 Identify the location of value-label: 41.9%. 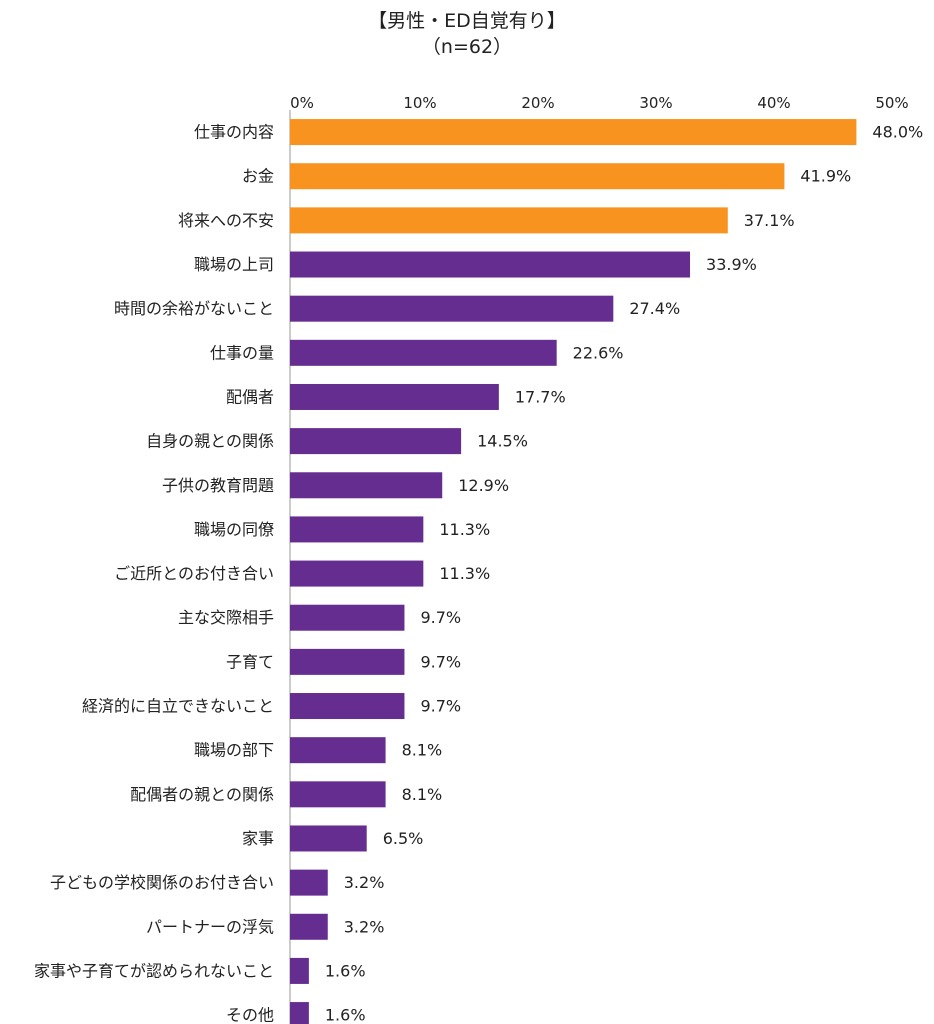
(825, 176).